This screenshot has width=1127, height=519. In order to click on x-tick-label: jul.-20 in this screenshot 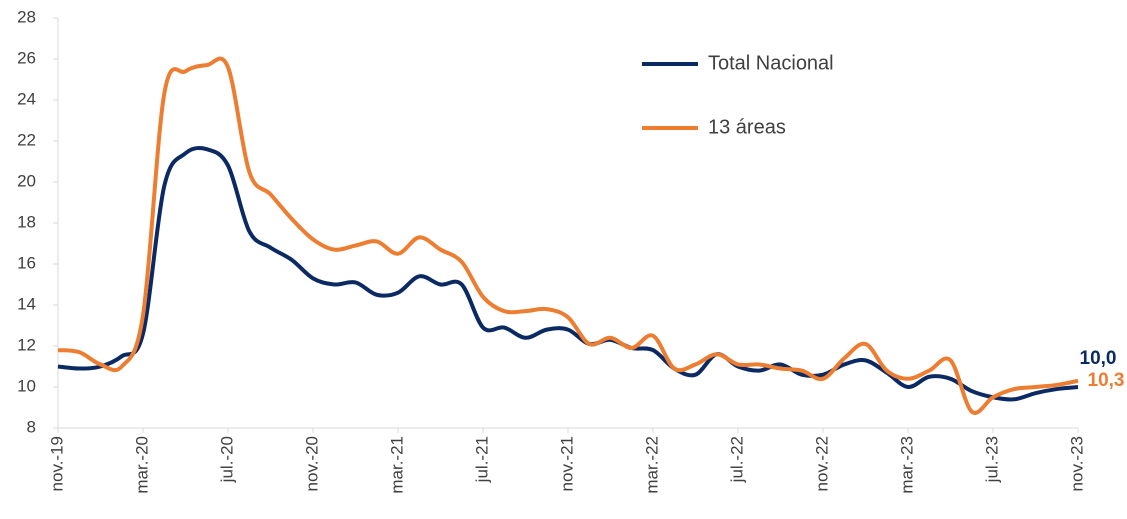, I will do `click(226, 459)`.